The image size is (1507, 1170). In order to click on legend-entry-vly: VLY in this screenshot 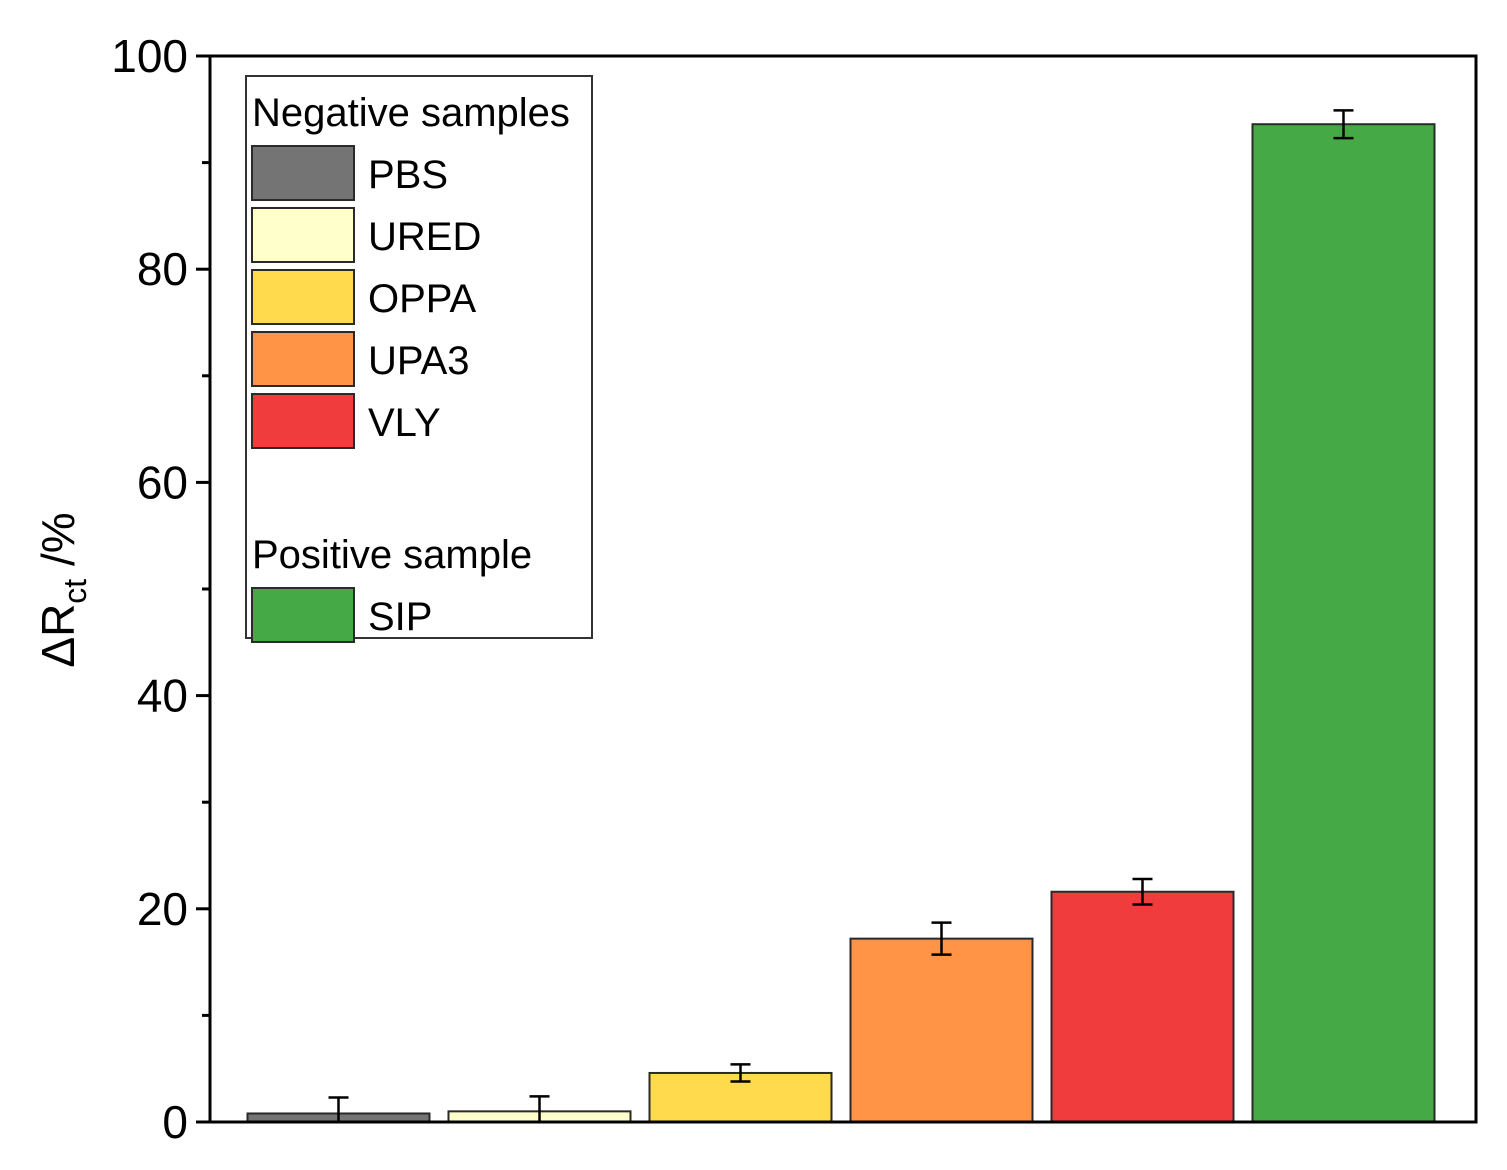, I will do `click(346, 421)`.